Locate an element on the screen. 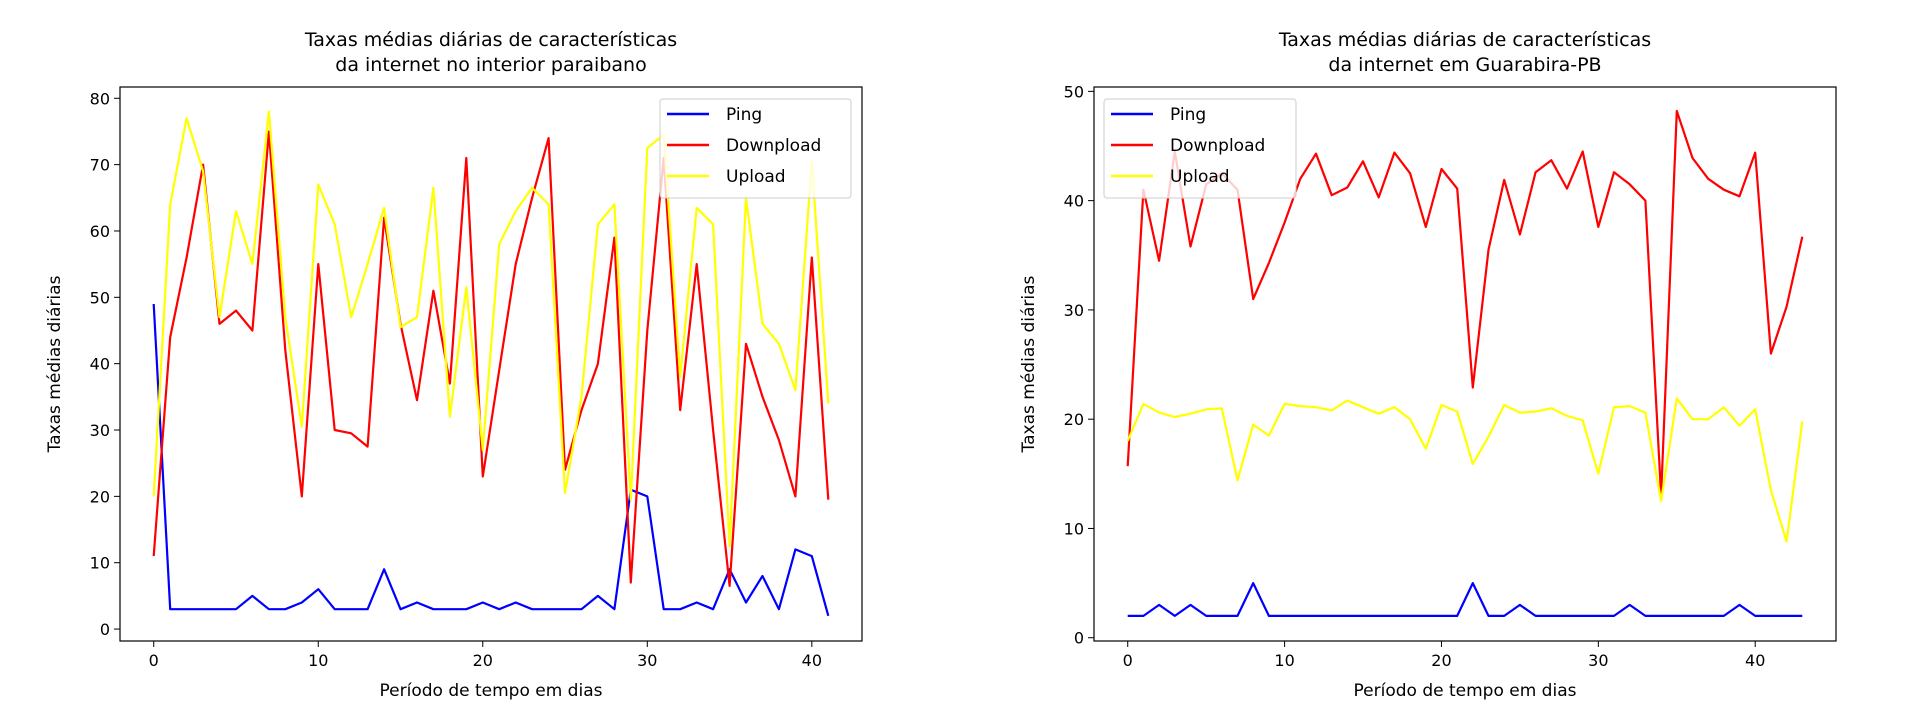 This screenshot has width=1920, height=710. chart-title-line: da internet em Guarabira-PB is located at coordinates (1464, 65).